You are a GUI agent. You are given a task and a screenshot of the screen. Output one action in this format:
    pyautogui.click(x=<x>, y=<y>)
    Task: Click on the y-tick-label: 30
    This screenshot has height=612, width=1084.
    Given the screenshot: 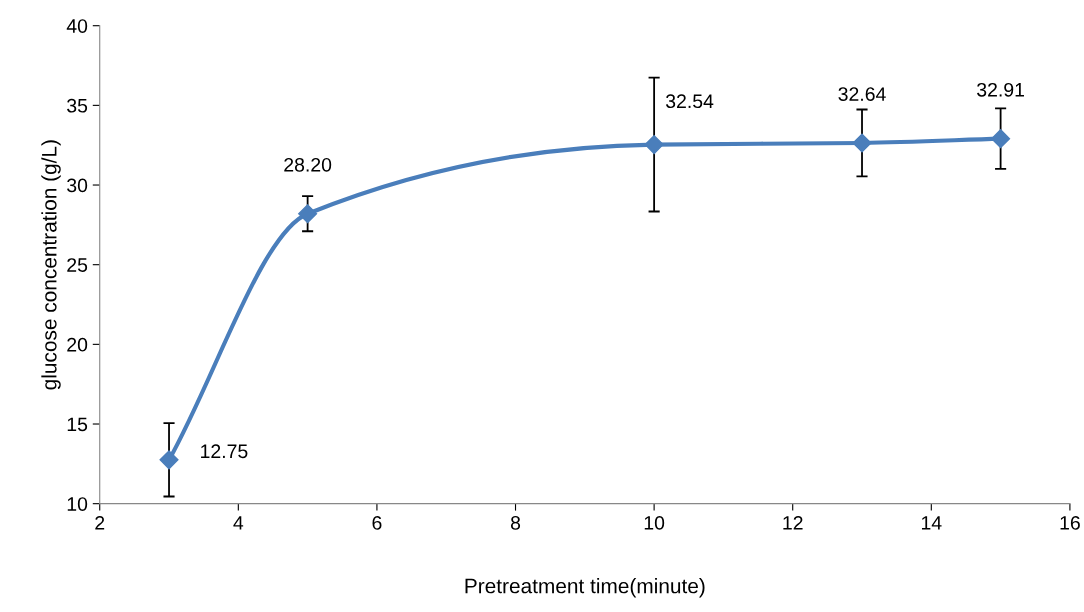 What is the action you would take?
    pyautogui.click(x=77, y=185)
    